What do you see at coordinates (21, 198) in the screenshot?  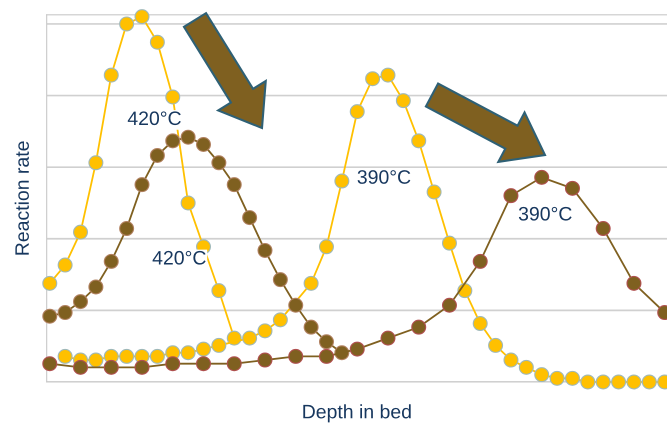 I see `y-axis-title: Reaction rate` at bounding box center [21, 198].